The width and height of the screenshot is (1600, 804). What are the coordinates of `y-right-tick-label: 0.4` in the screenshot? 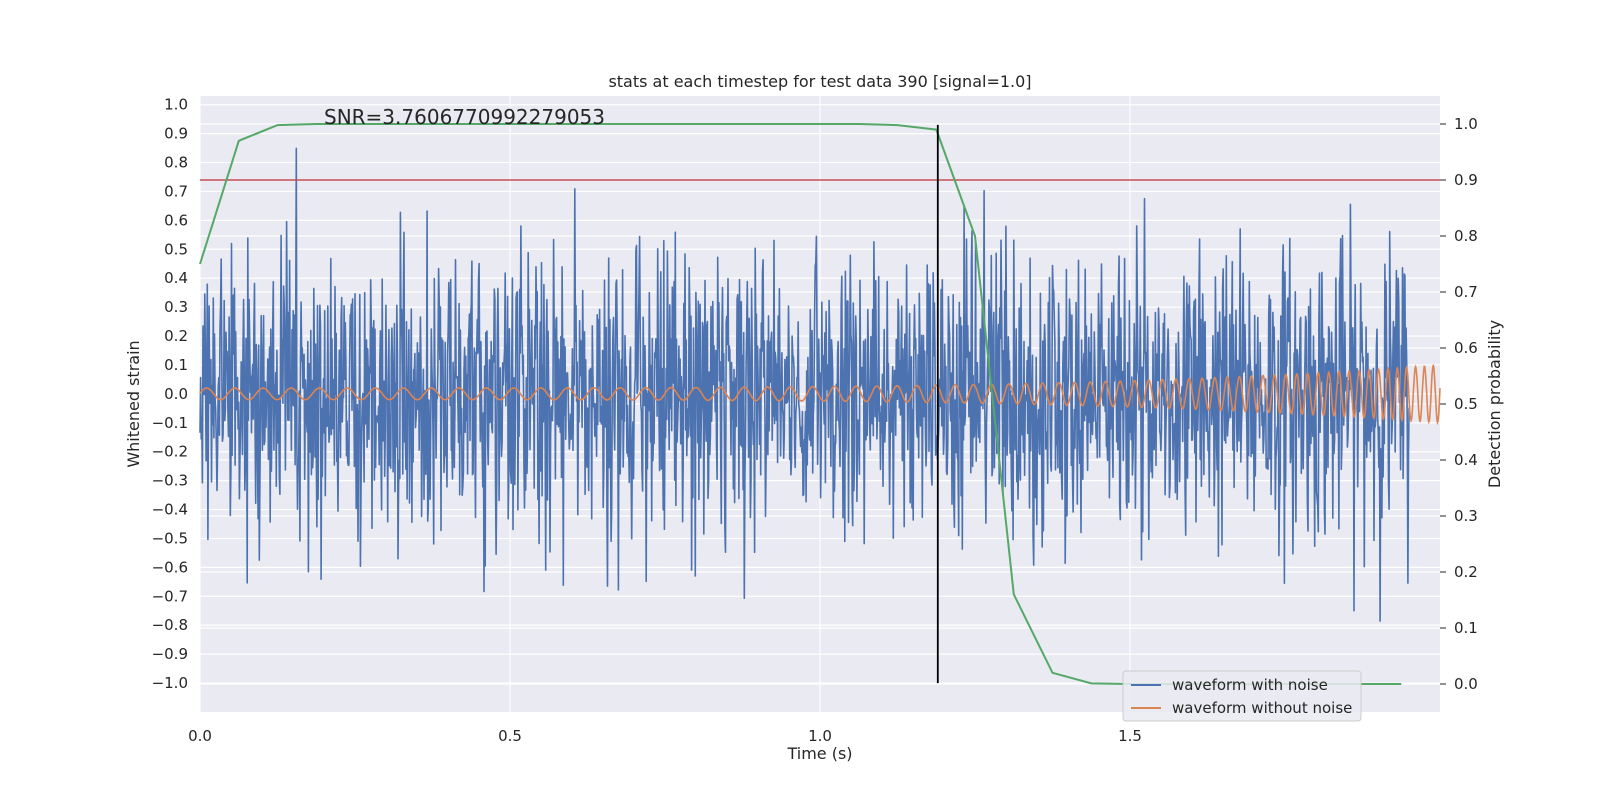 It's located at (1466, 460).